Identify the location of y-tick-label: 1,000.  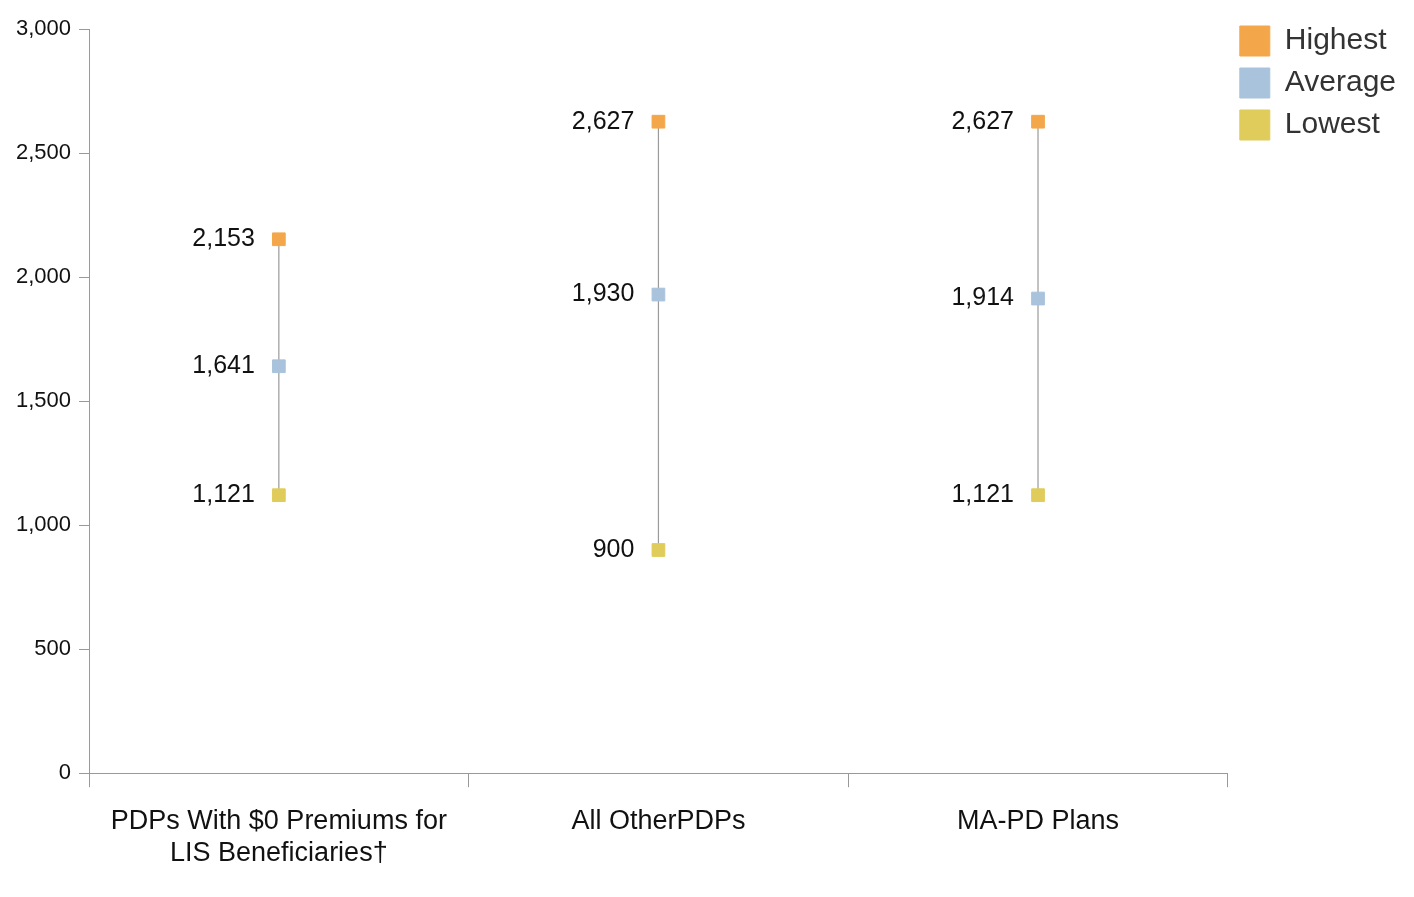
(43, 524).